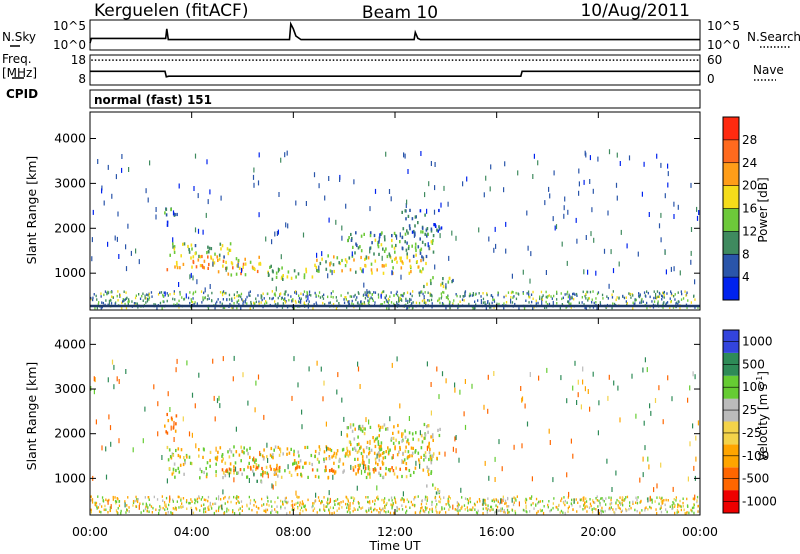 This screenshot has height=554, width=800. Describe the element at coordinates (746, 254) in the screenshot. I see `power-colorbar-tick-label: 8` at that location.